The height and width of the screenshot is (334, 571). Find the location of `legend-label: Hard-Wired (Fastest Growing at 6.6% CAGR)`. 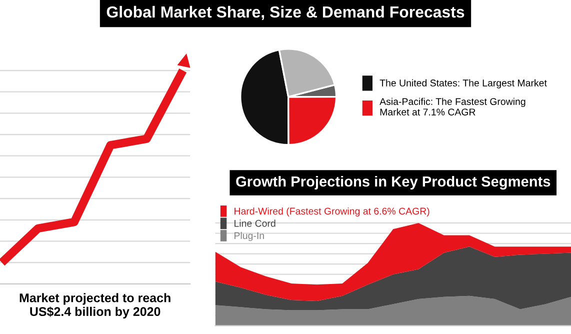

legend-label: Hard-Wired (Fastest Growing at 6.6% CAGR) is located at coordinates (332, 212).